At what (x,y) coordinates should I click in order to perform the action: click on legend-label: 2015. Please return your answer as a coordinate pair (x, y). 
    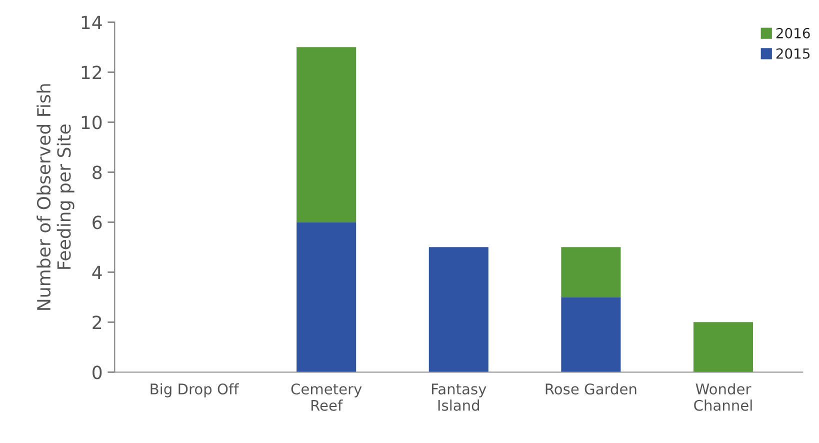
    Looking at the image, I should click on (793, 53).